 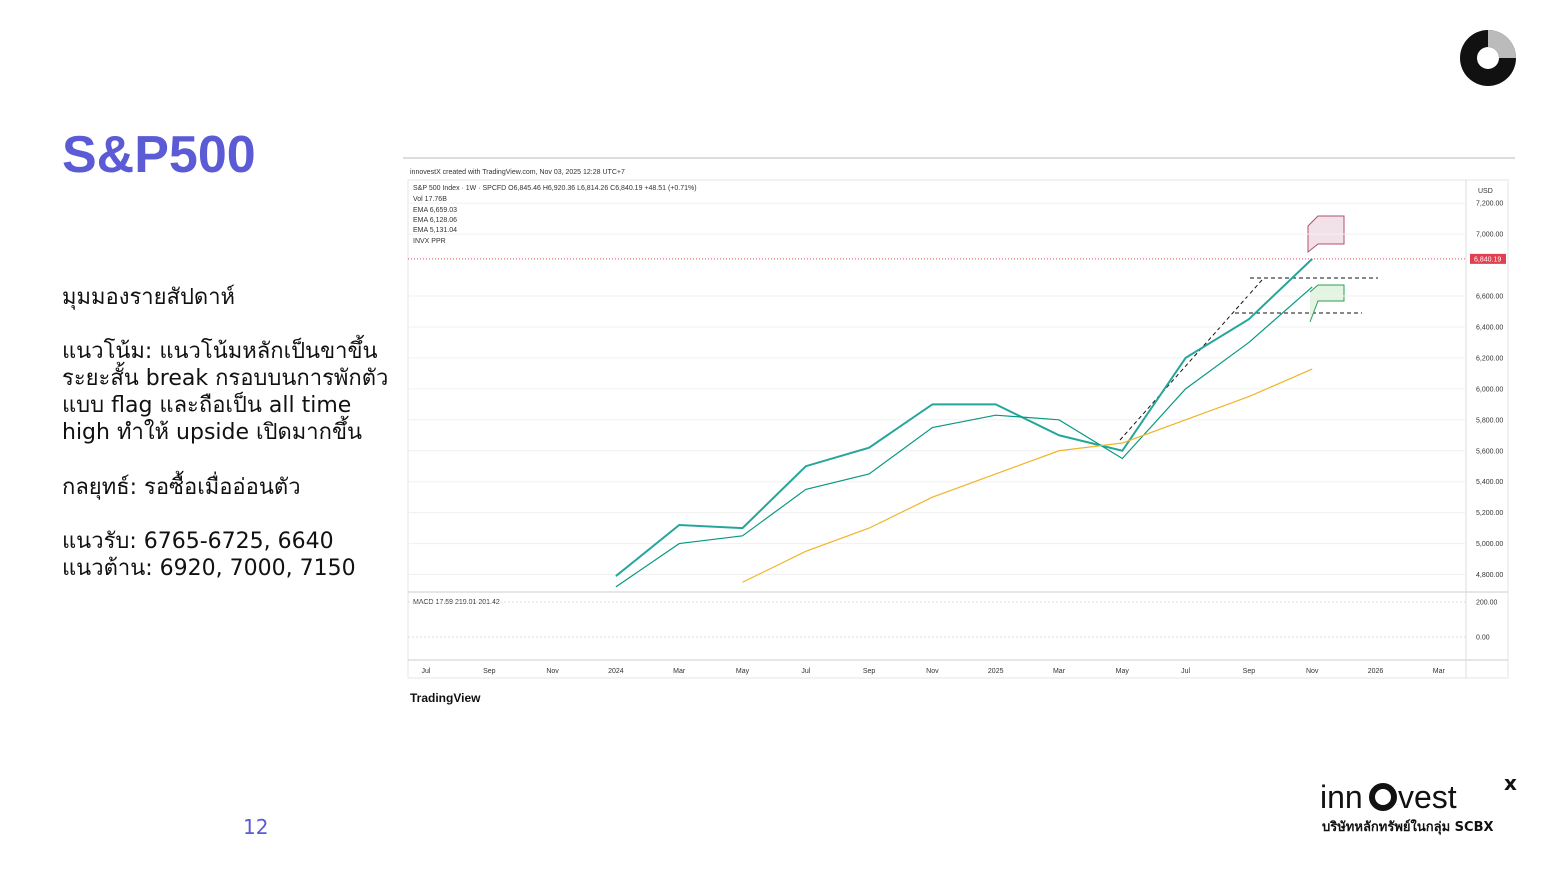 What do you see at coordinates (209, 568) in the screenshot?
I see `resistance: แนวต้าน: 6920, 7000, 7150` at bounding box center [209, 568].